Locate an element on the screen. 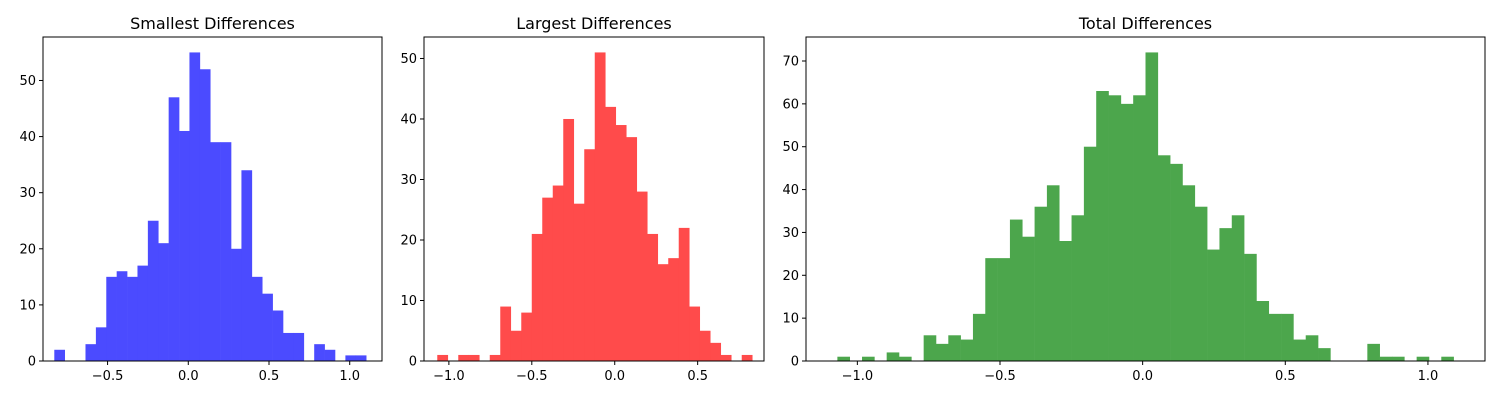 The width and height of the screenshot is (1500, 400). largest-x-tick-label: 0.0 is located at coordinates (614, 376).